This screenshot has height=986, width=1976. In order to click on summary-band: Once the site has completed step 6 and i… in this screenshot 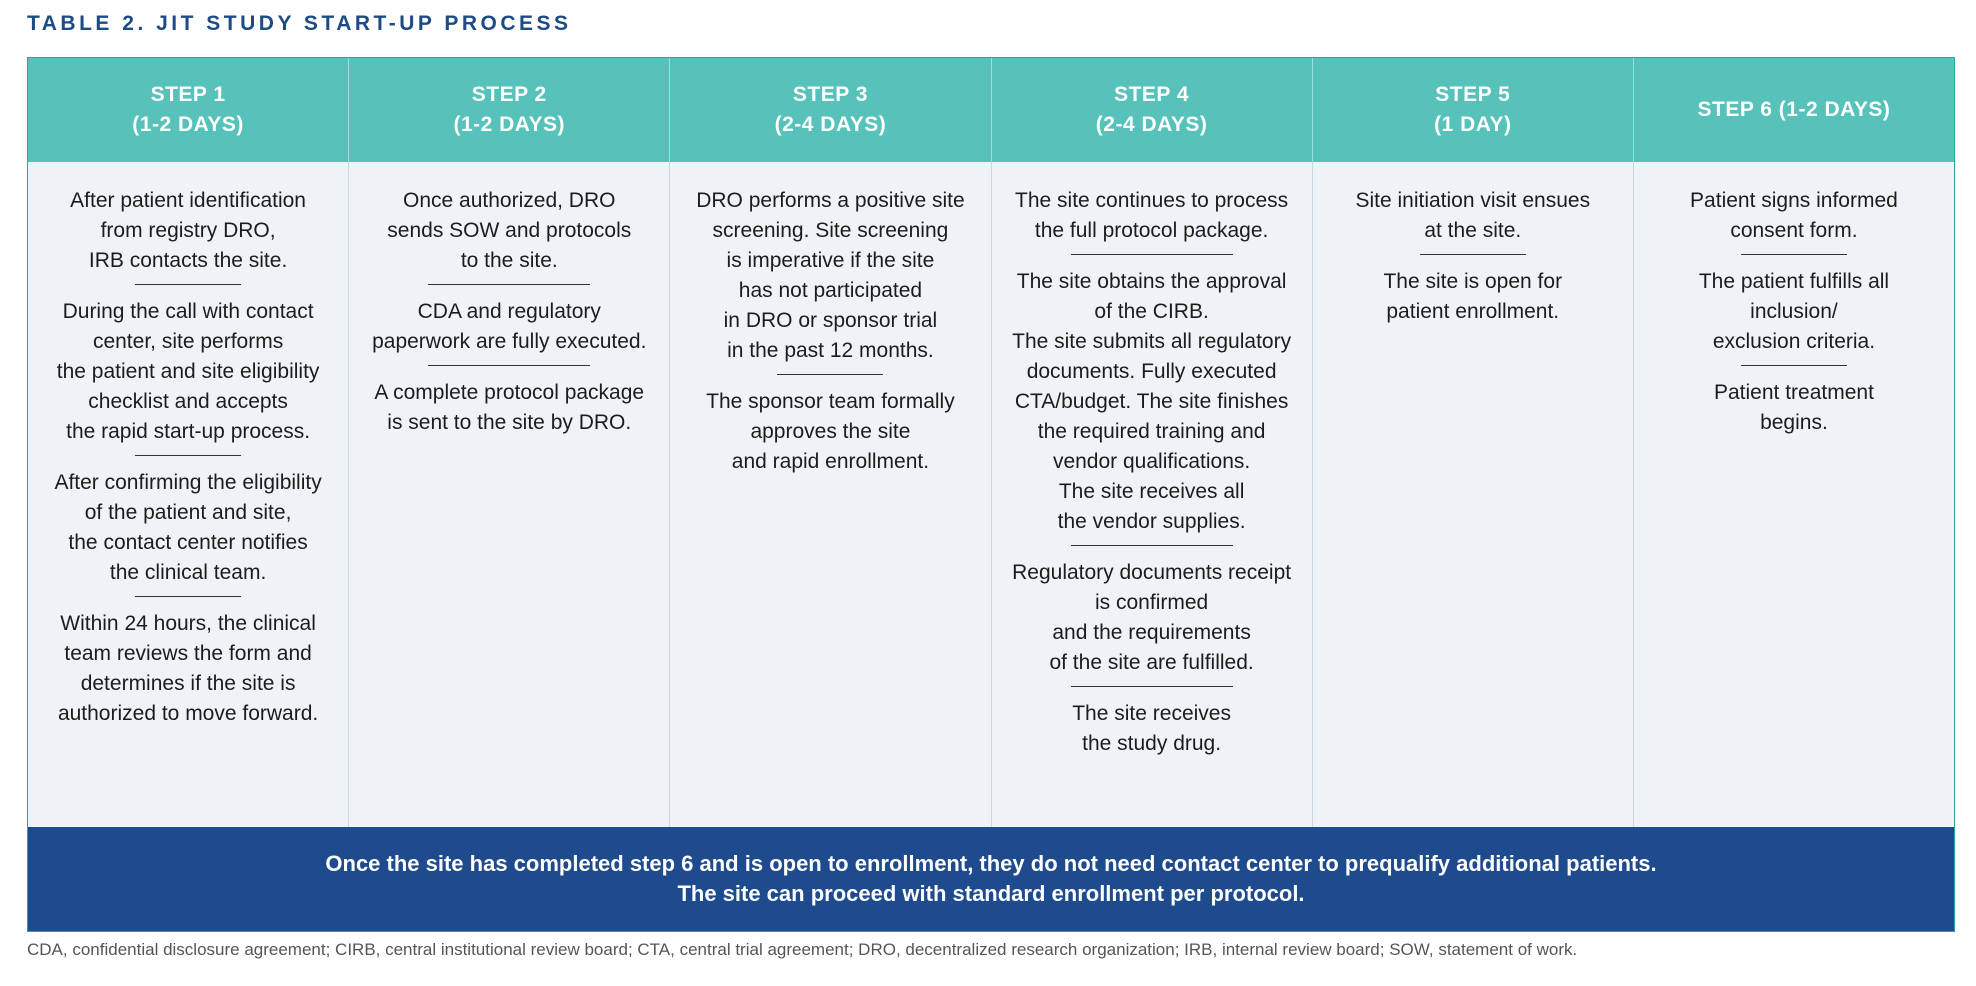, I will do `click(991, 879)`.